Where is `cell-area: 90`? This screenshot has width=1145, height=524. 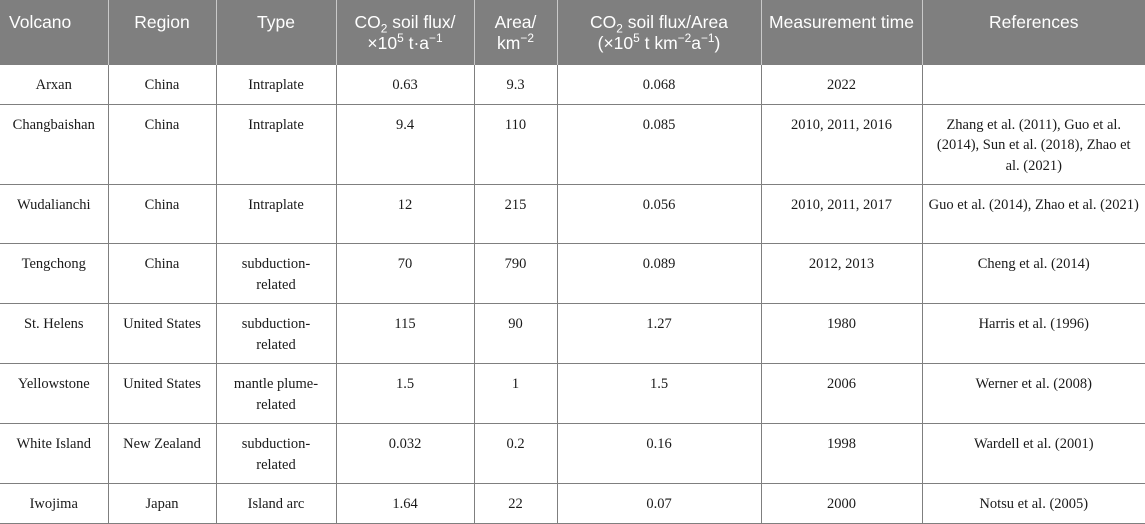
cell-area: 90 is located at coordinates (515, 333).